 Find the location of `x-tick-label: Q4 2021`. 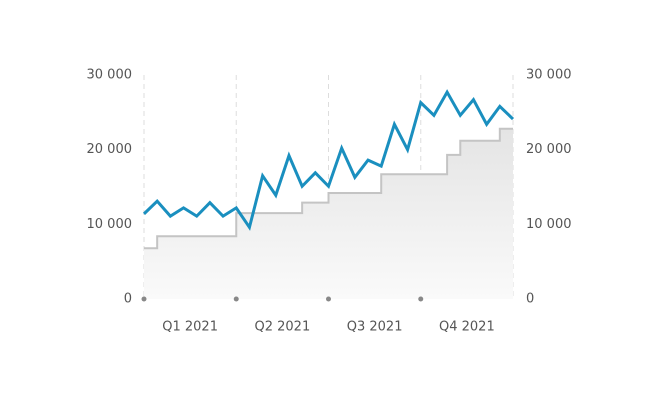

x-tick-label: Q4 2021 is located at coordinates (467, 327).